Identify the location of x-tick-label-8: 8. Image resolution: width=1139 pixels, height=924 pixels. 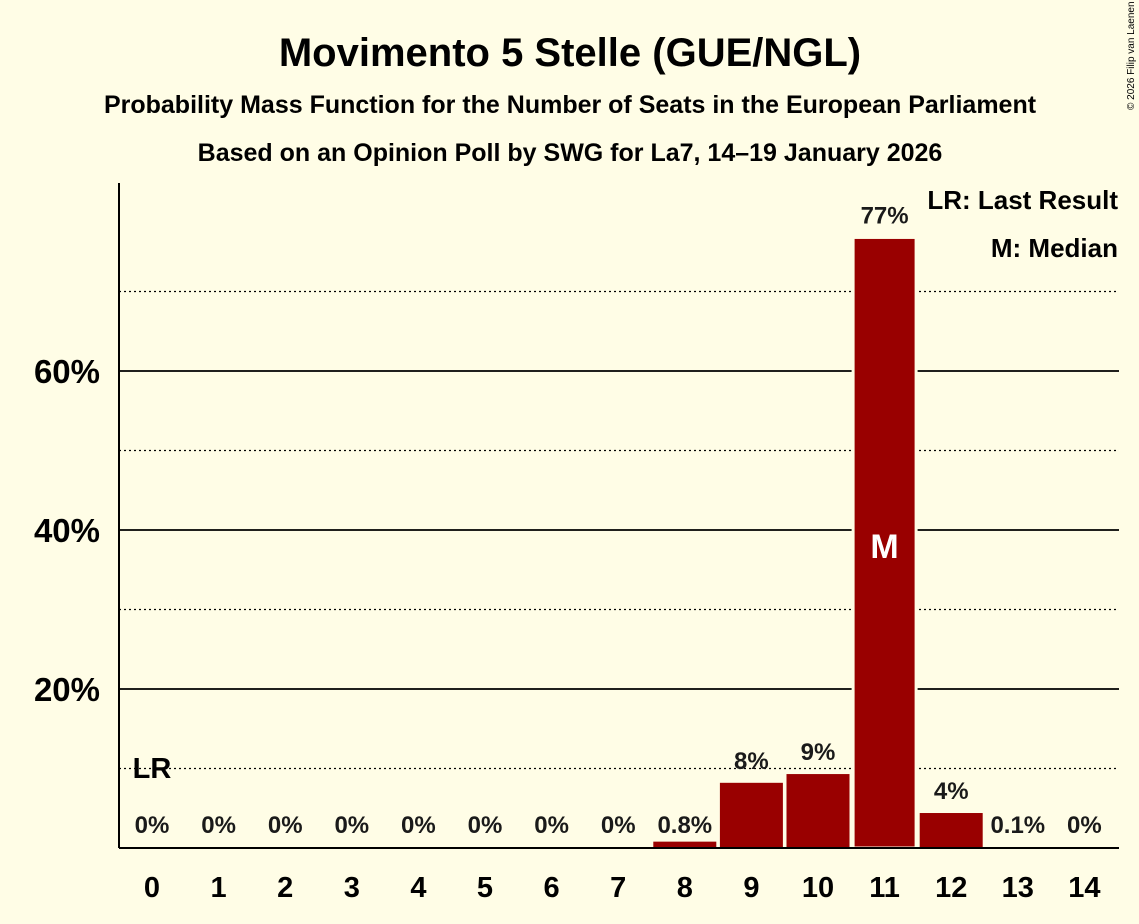
(685, 888).